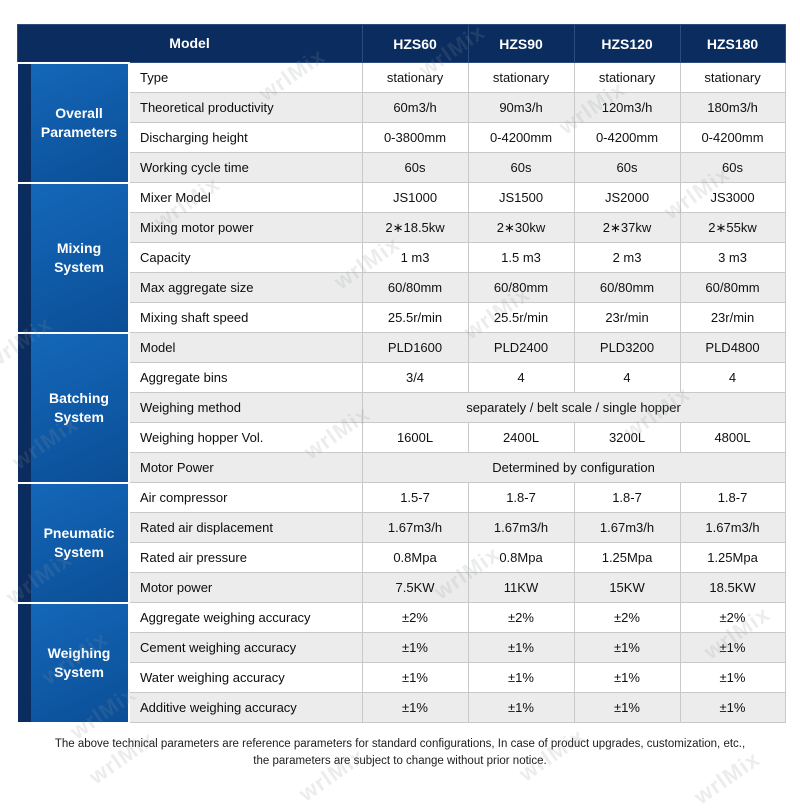 The image size is (800, 810). What do you see at coordinates (627, 257) in the screenshot?
I see `param-value: 2 m3` at bounding box center [627, 257].